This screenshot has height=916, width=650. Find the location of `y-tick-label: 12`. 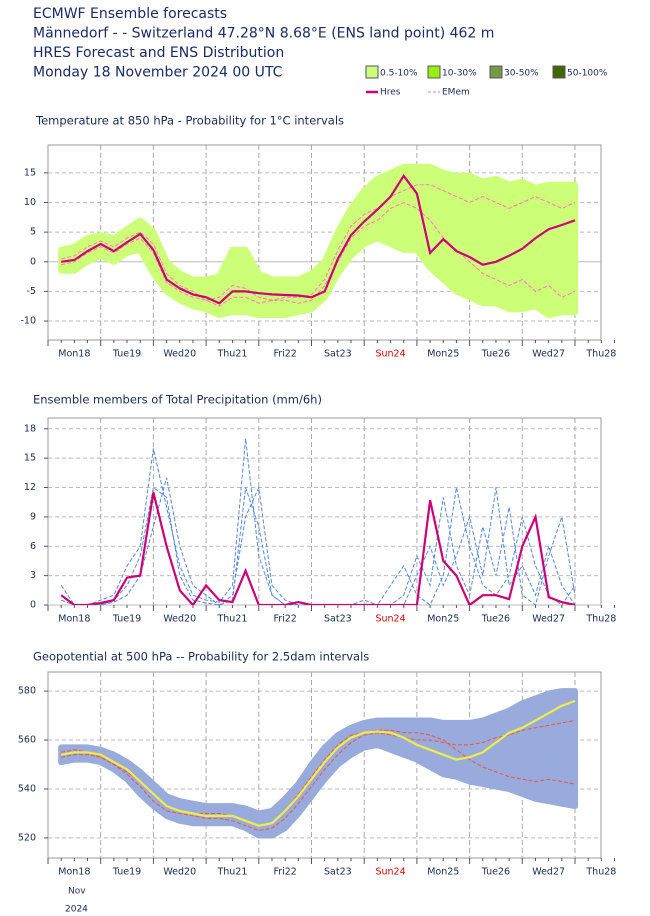

y-tick-label: 12 is located at coordinates (30, 487).